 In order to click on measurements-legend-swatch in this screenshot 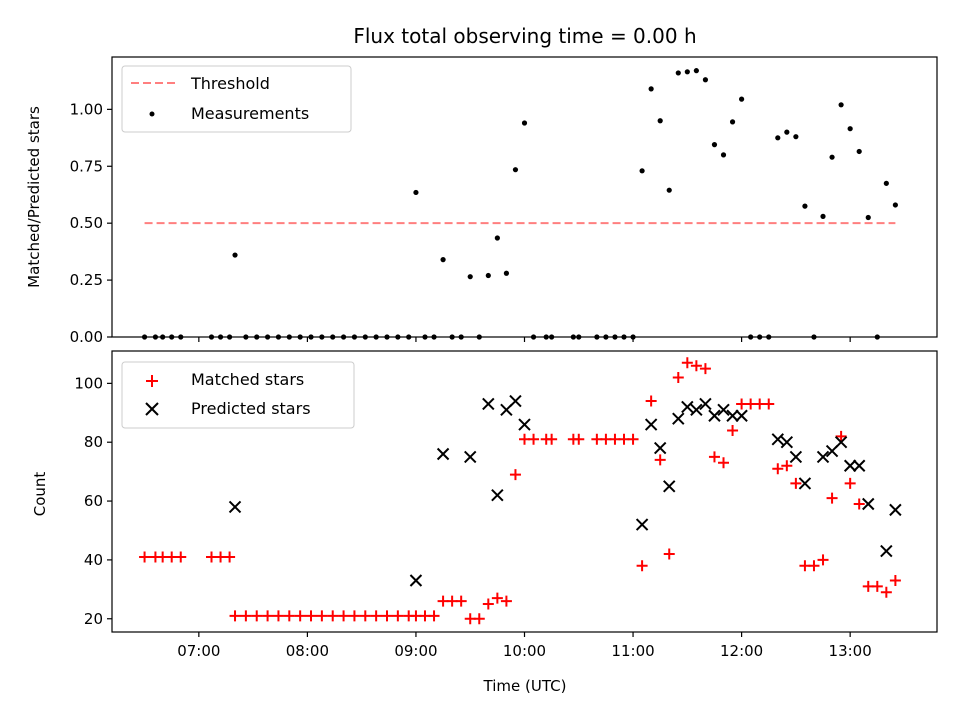, I will do `click(152, 114)`.